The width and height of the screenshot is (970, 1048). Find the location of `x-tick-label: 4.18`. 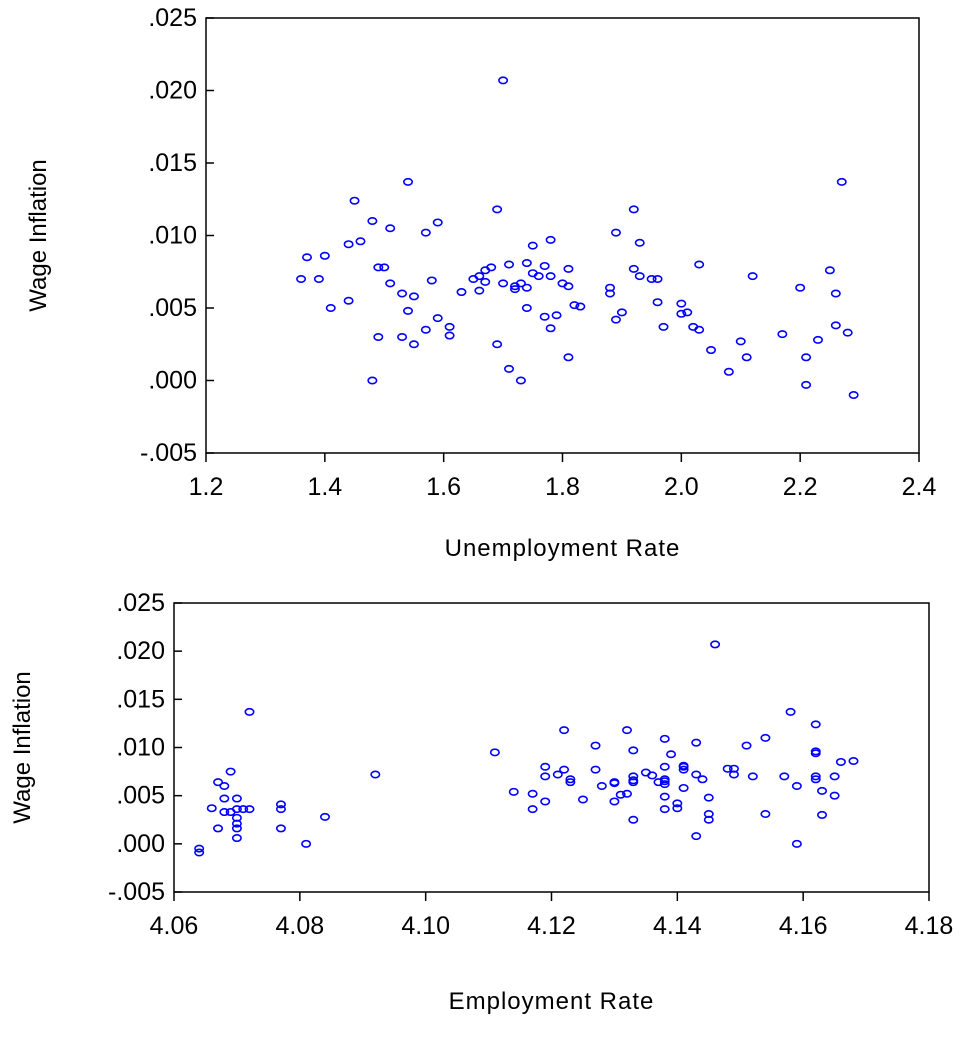

x-tick-label: 4.18 is located at coordinates (929, 926).